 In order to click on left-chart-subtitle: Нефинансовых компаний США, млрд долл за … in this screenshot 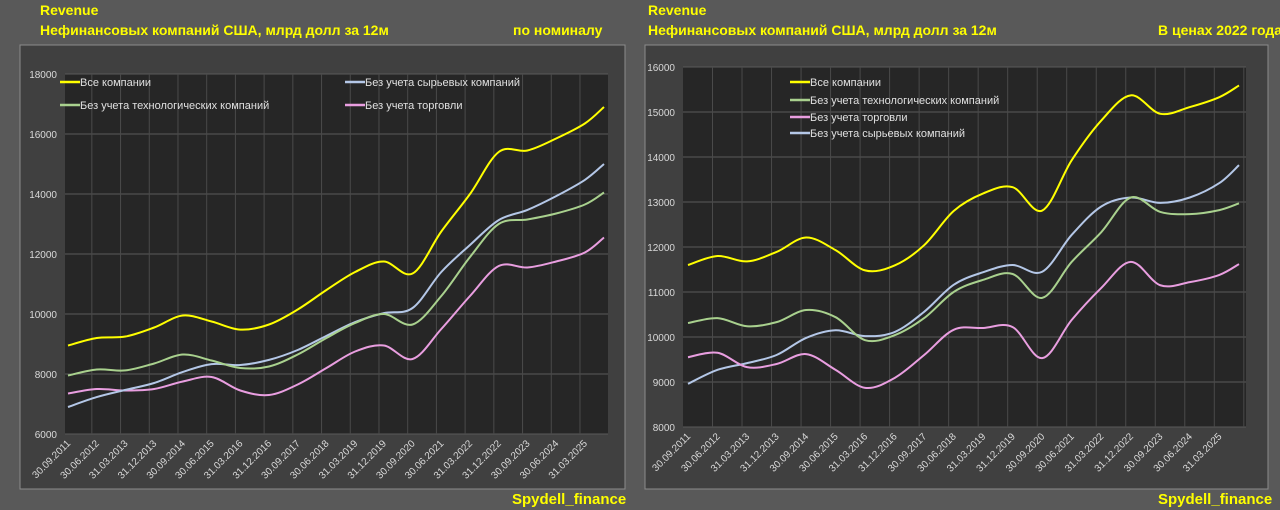, I will do `click(214, 30)`.